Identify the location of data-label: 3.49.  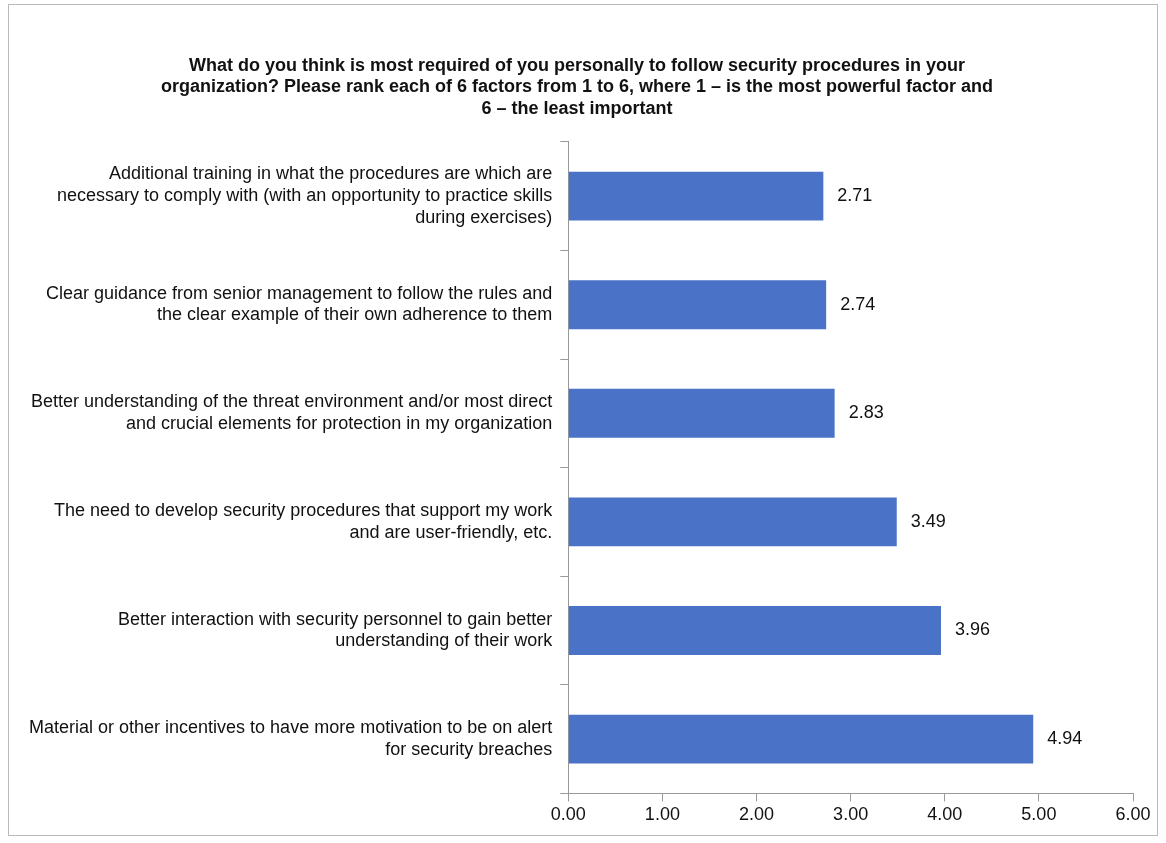
(928, 520).